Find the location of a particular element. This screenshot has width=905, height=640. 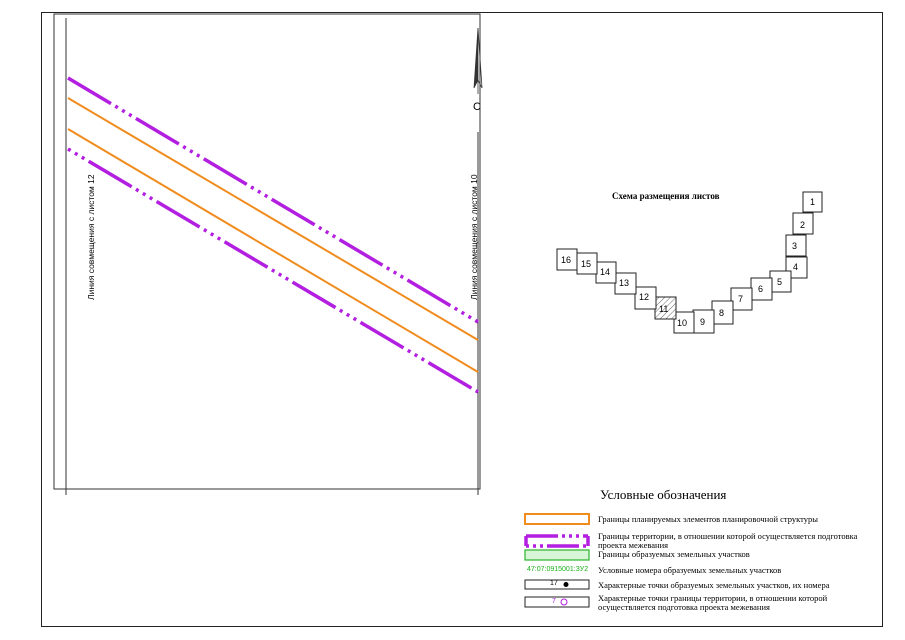

schema-label-12: 12 is located at coordinates (644, 297).